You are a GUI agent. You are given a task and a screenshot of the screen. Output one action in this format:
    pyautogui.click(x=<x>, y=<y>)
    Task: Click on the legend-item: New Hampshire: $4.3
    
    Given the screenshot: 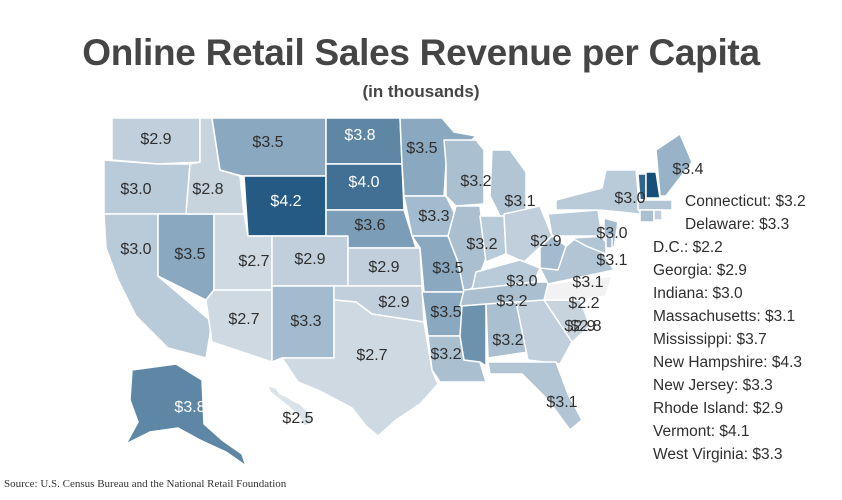 What is the action you would take?
    pyautogui.click(x=728, y=362)
    